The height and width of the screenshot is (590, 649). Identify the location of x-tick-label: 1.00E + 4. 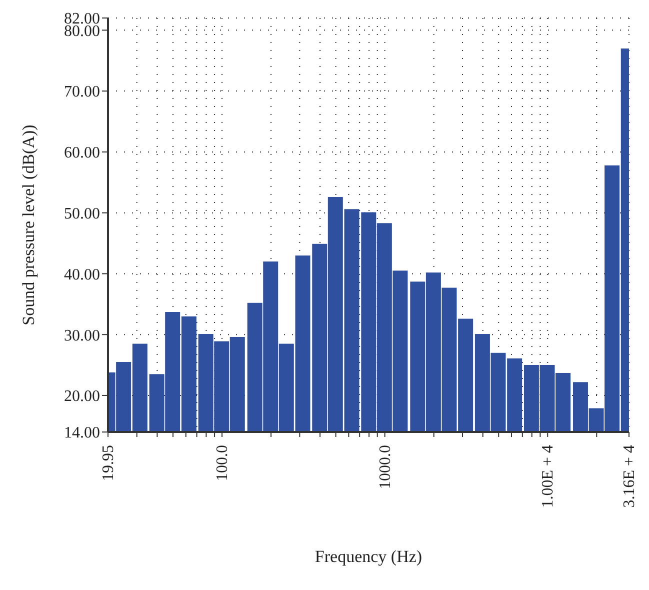
(548, 476).